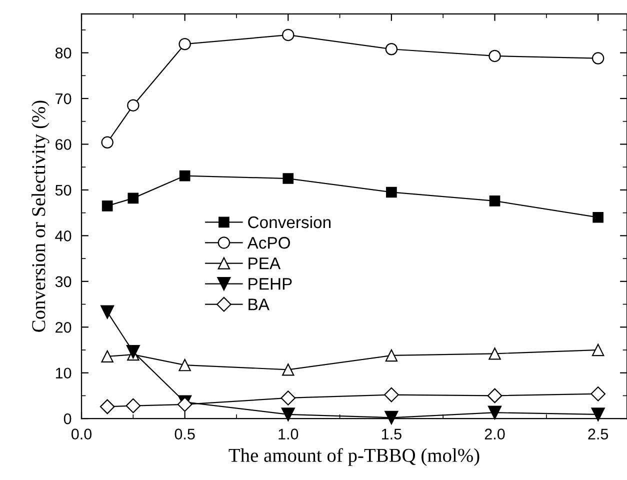 The image size is (627, 480). What do you see at coordinates (270, 284) in the screenshot?
I see `legend-label: PEHP` at bounding box center [270, 284].